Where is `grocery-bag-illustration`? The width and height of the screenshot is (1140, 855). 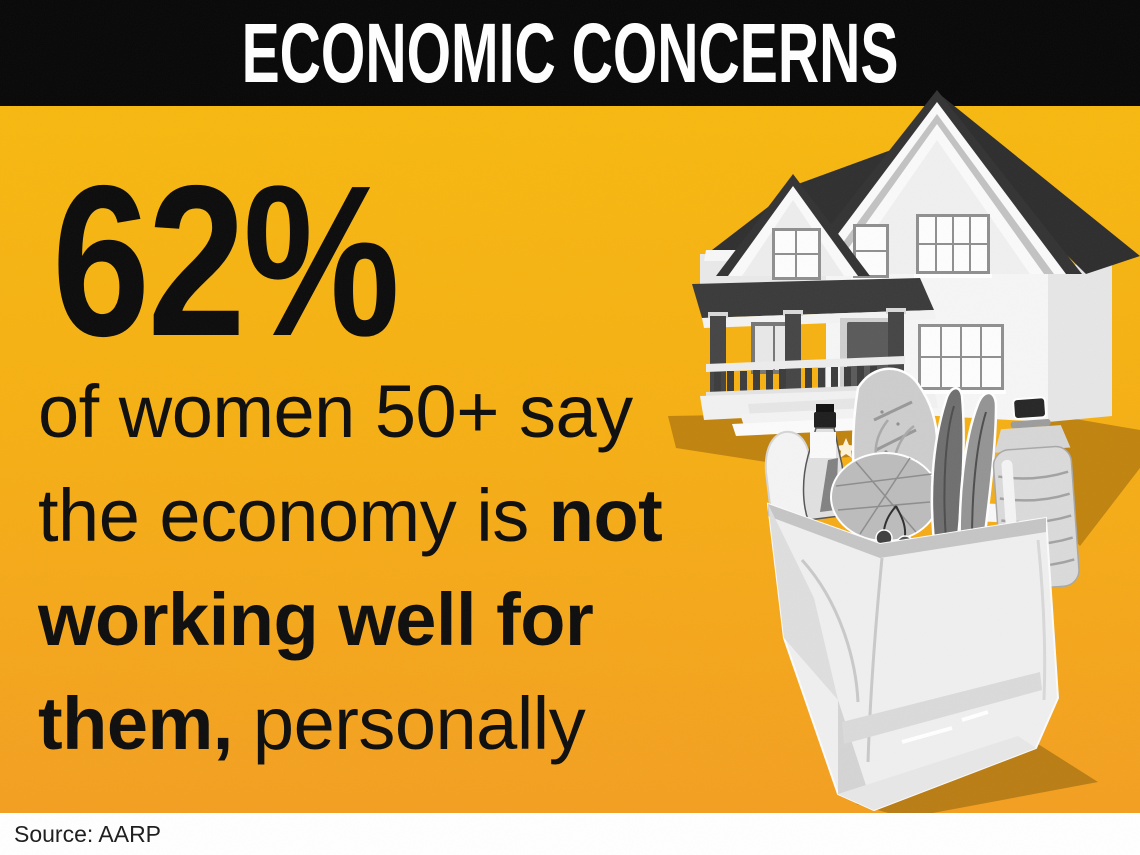 grocery-bag-illustration is located at coordinates (922, 589).